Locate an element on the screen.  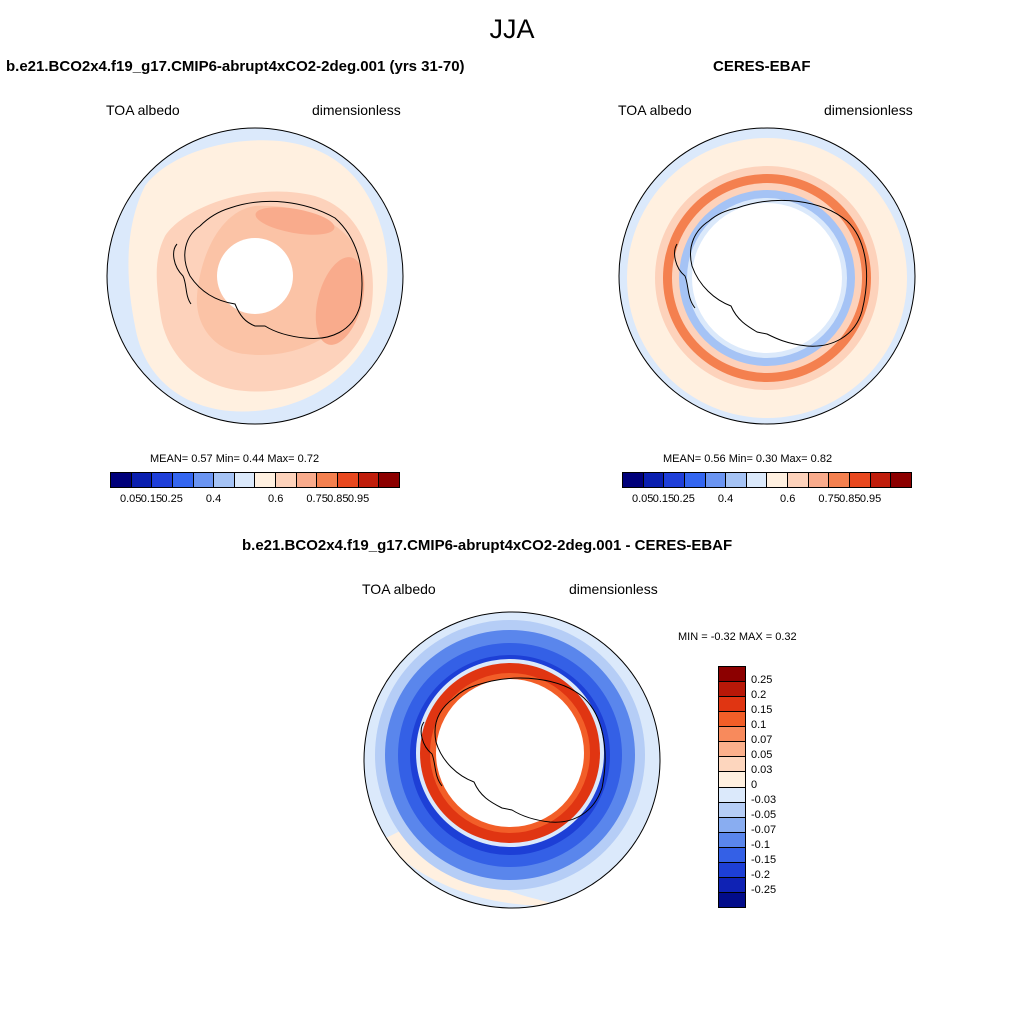
panel2-left-label: TOA albedo is located at coordinates (655, 110).